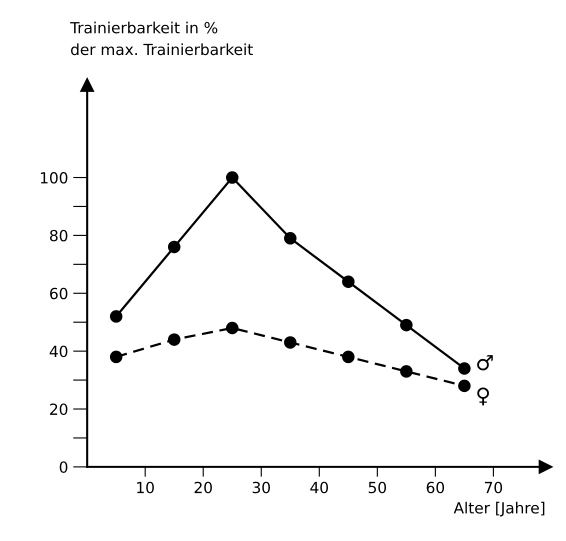  I want to click on y-tick-label: 0, so click(64, 467).